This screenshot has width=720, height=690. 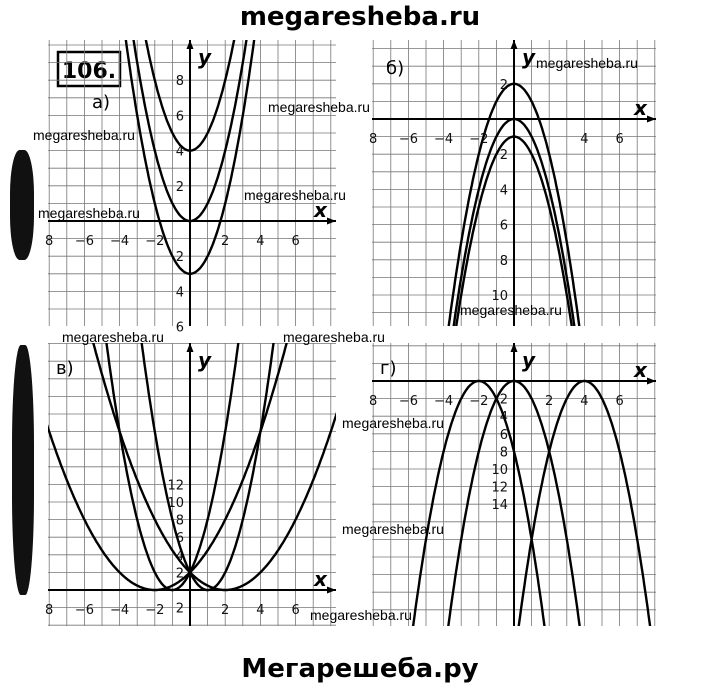 I want to click on site-footer: Мегарешеба.ру, so click(x=360, y=669).